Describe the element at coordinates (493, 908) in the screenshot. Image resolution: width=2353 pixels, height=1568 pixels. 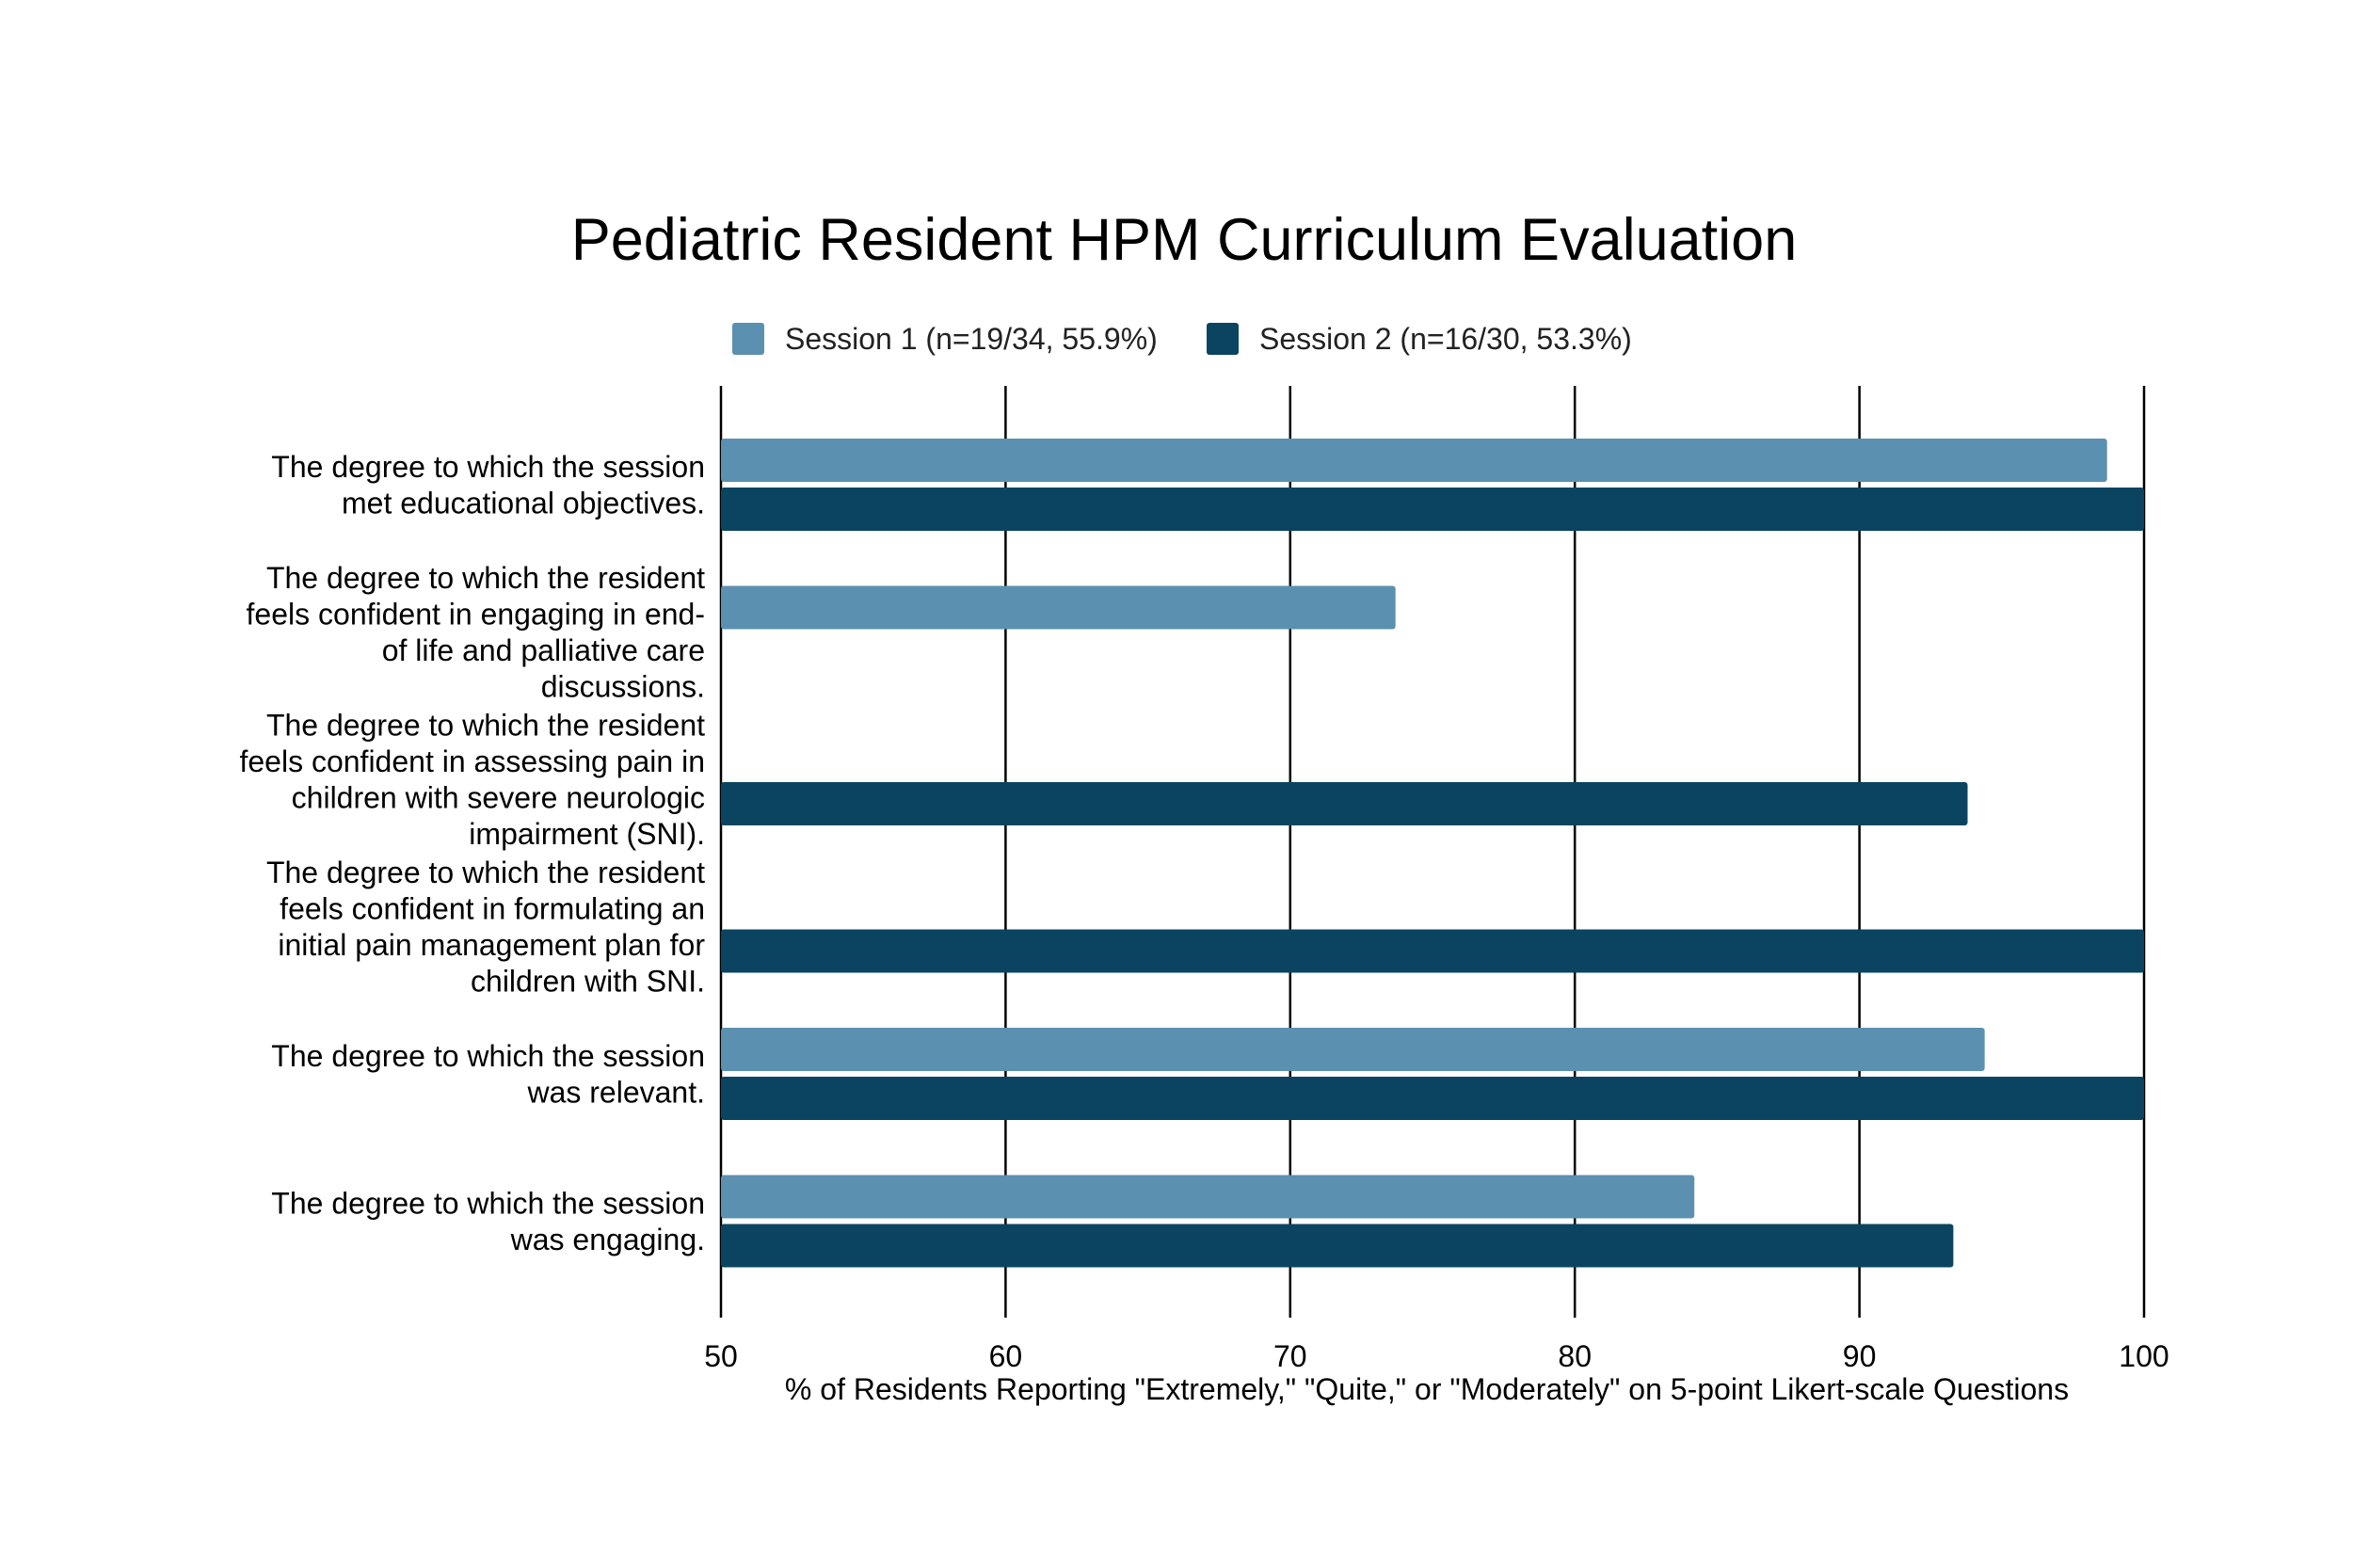
I see `category-label-line: feels confident in formulating an` at that location.